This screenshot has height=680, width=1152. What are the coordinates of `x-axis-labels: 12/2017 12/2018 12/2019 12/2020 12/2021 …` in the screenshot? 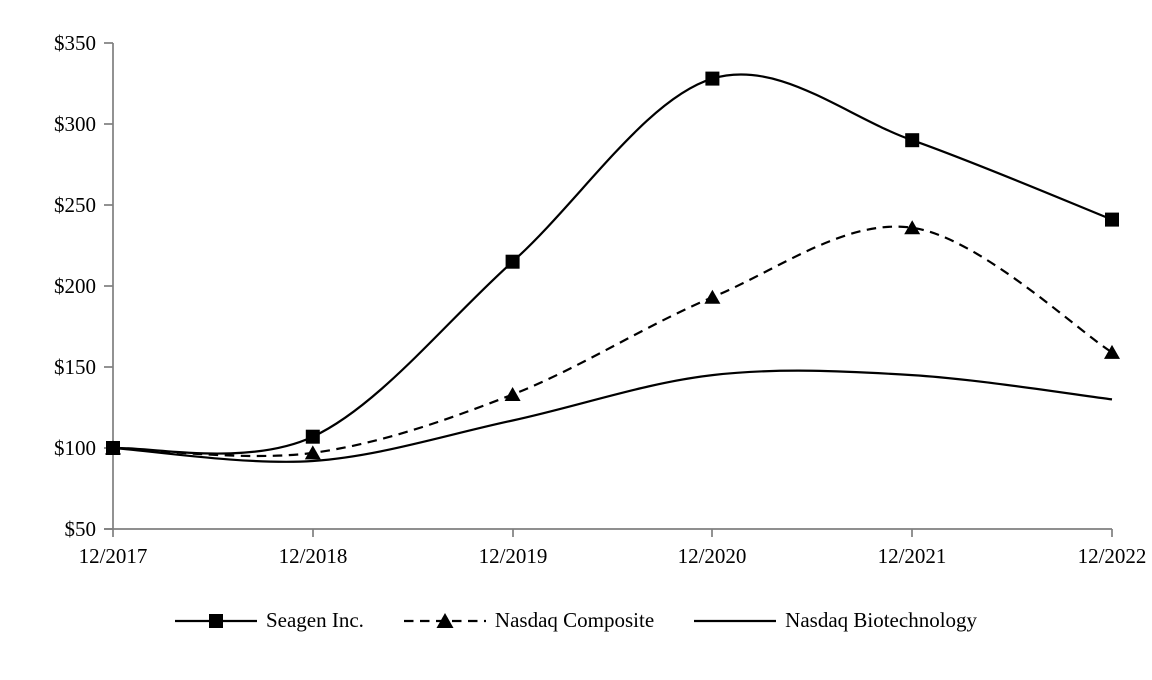 It's located at (613, 556).